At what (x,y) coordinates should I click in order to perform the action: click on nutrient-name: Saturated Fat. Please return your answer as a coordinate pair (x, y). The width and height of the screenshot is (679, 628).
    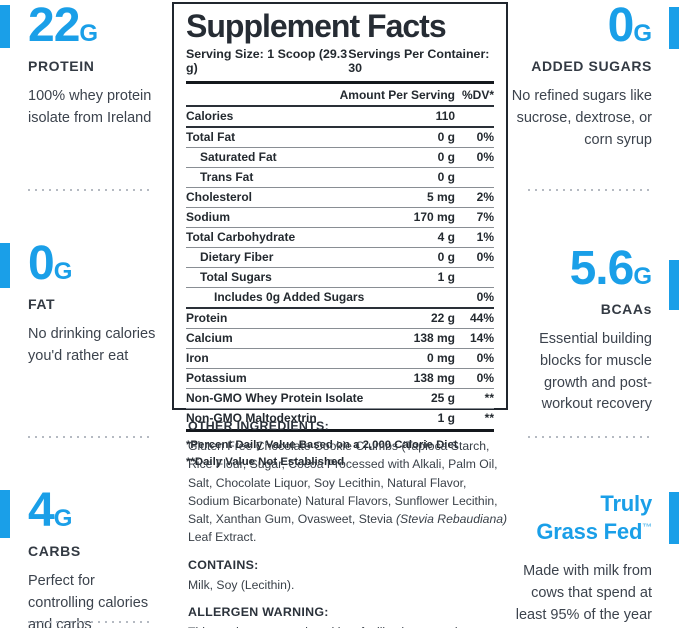
    Looking at the image, I should click on (238, 156).